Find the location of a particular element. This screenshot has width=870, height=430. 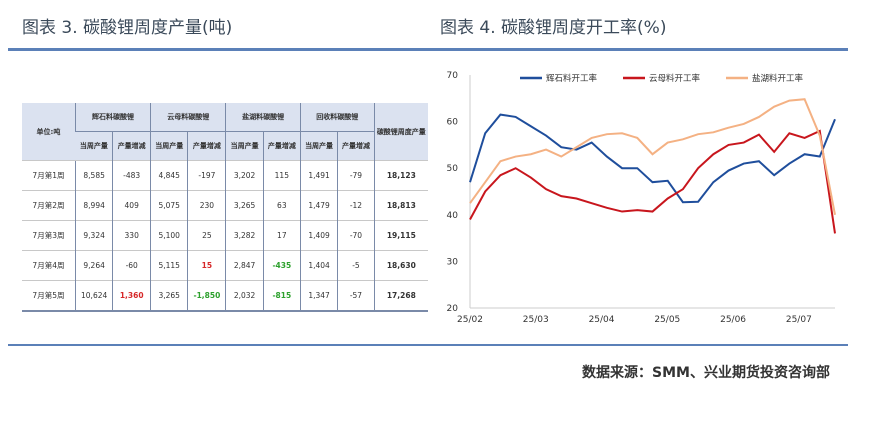

cell-value: 4,845 is located at coordinates (169, 175).